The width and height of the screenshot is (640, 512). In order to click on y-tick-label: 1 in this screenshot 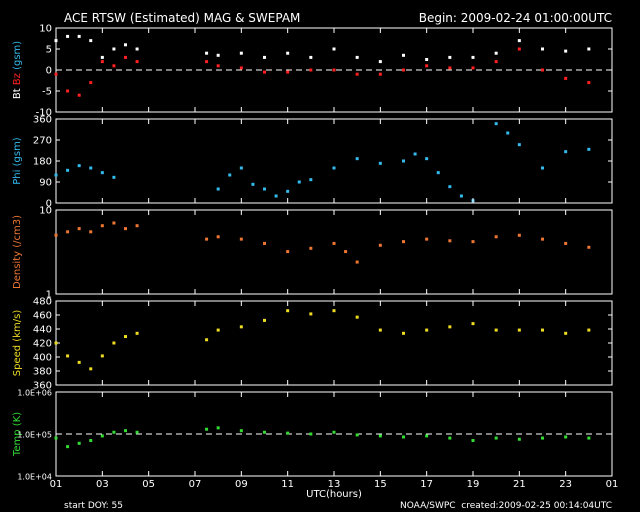, I will do `click(49, 295)`.